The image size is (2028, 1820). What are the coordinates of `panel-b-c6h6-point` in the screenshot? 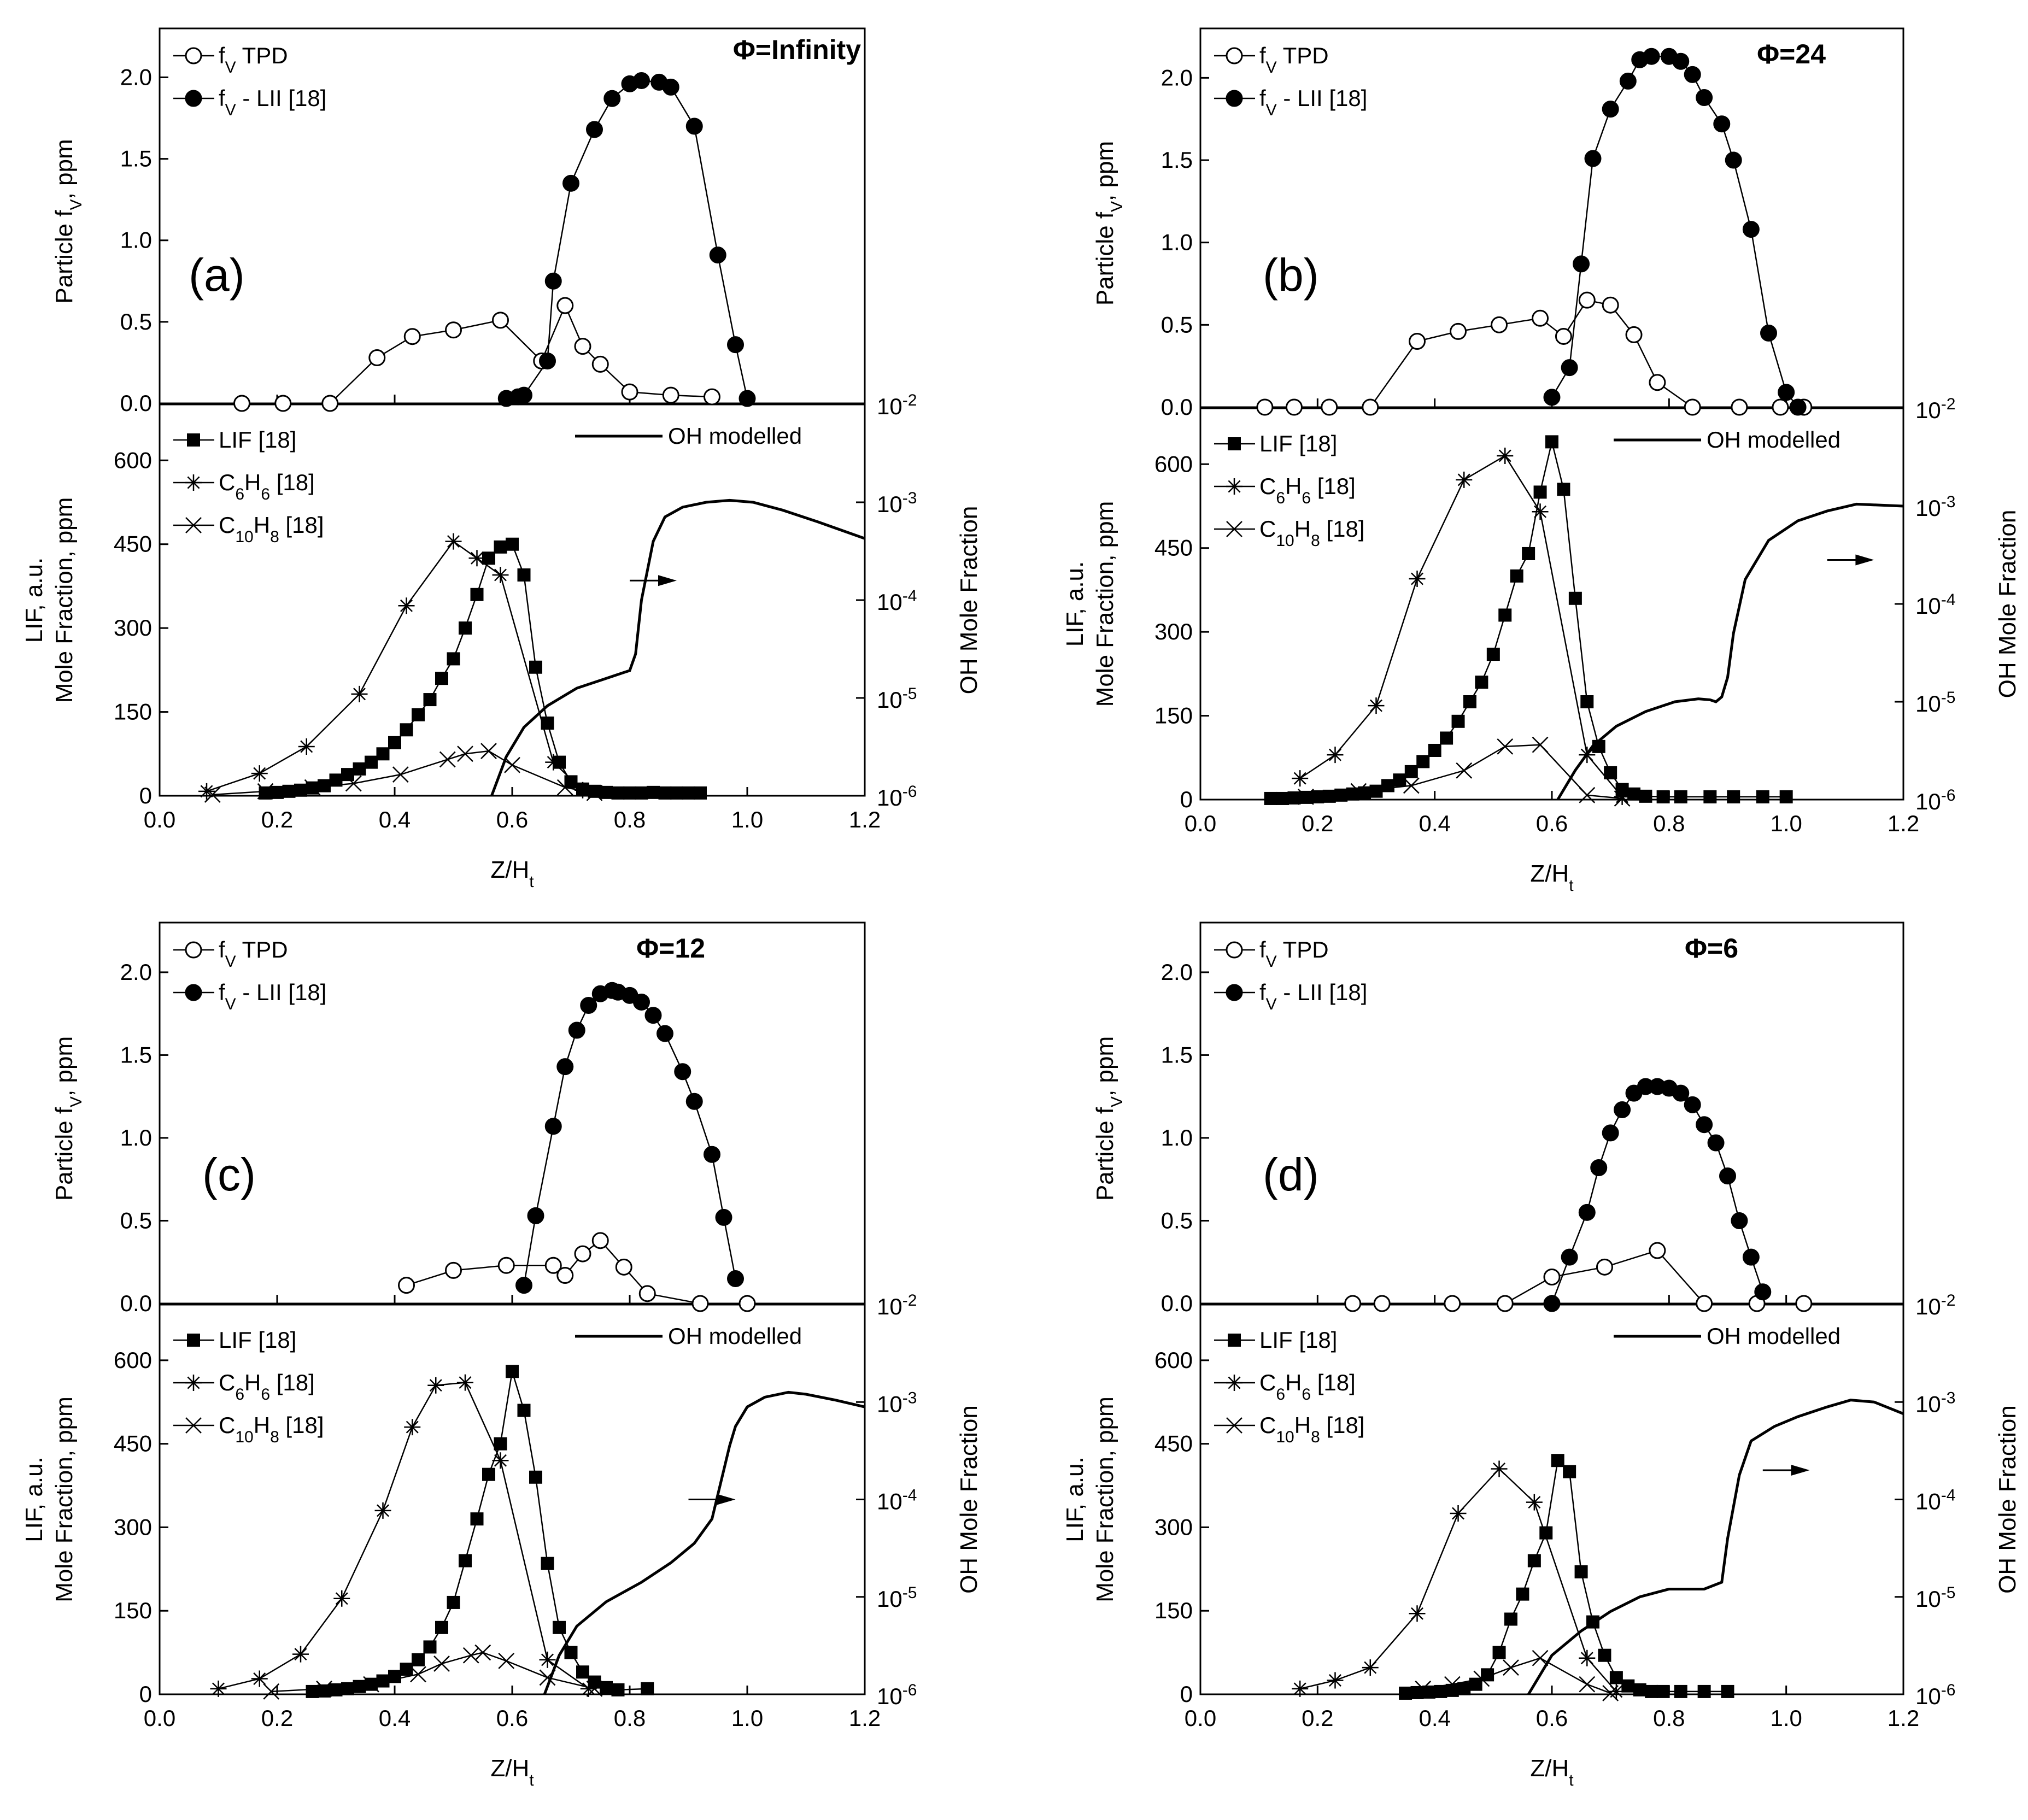 It's located at (1335, 755).